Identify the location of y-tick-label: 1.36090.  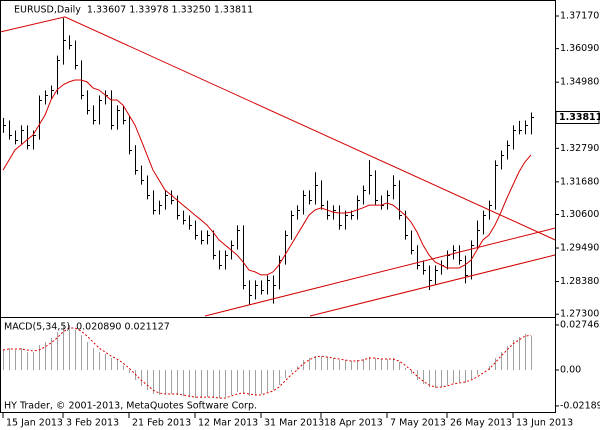
(579, 48).